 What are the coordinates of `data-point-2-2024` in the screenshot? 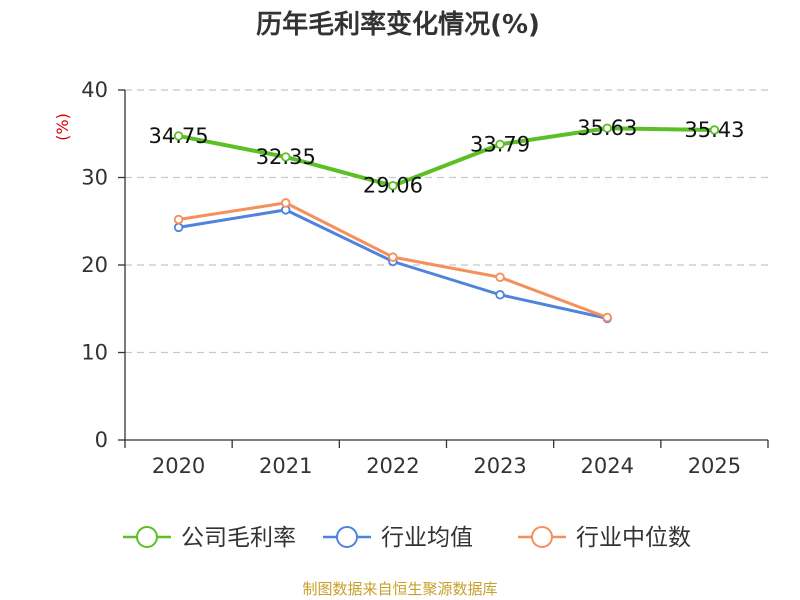 It's located at (607, 317).